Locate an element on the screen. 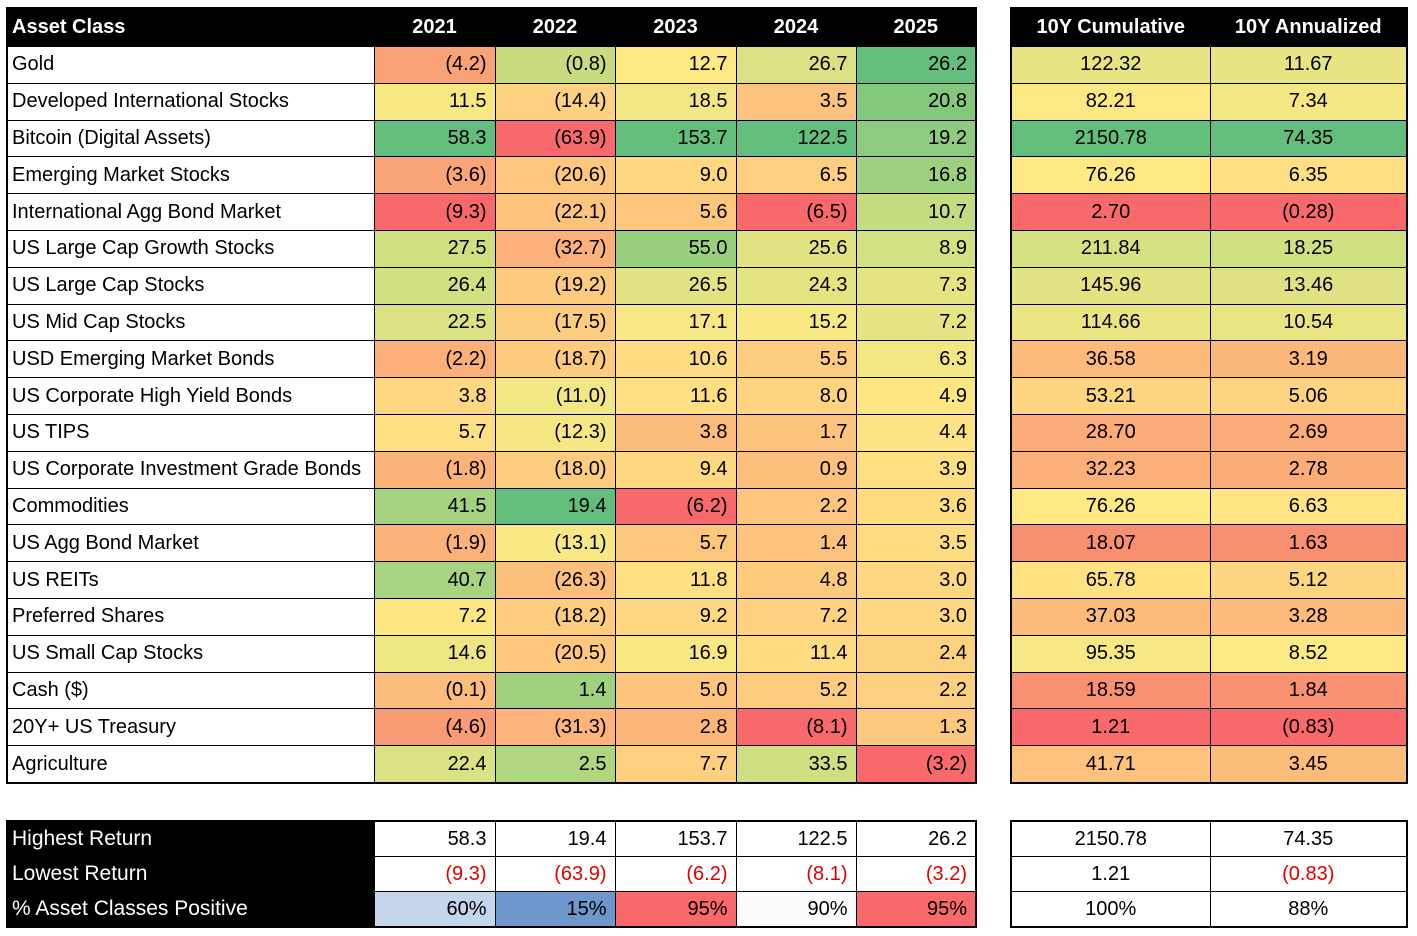 This screenshot has width=1417, height=936. cumulative-cell: 65.78 is located at coordinates (1110, 580).